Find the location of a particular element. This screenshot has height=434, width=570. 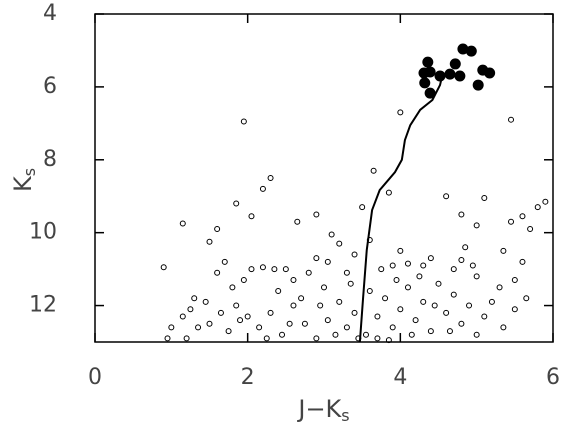

x-tick-label: 0 is located at coordinates (95, 377).